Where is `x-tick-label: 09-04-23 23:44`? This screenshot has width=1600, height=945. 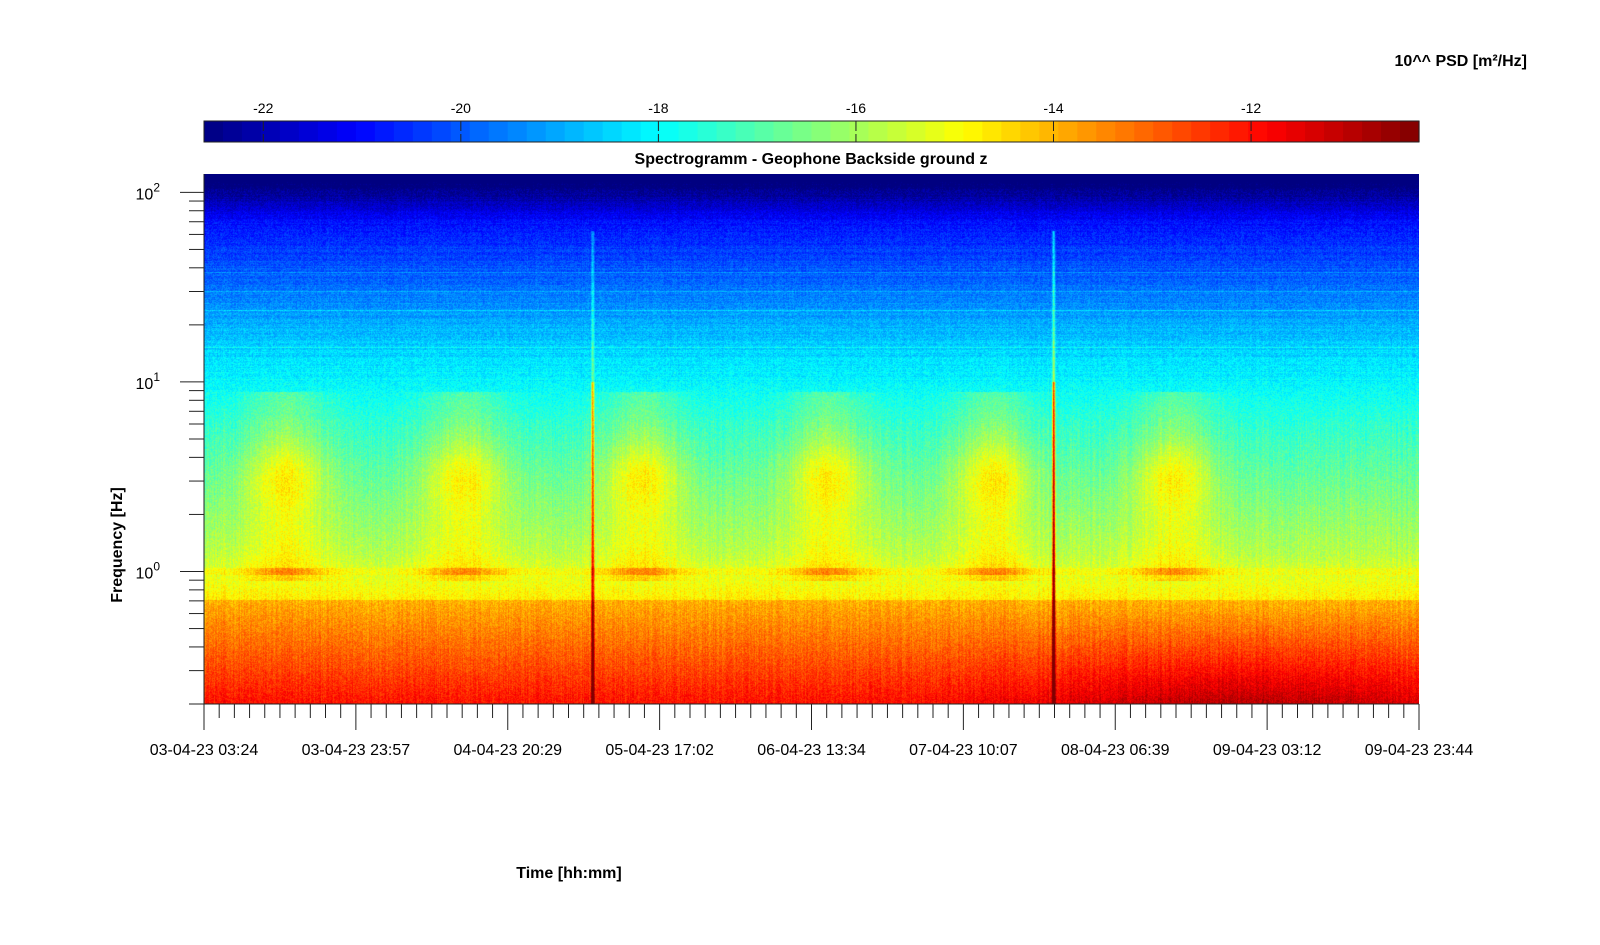
x-tick-label: 09-04-23 23:44 is located at coordinates (1419, 750).